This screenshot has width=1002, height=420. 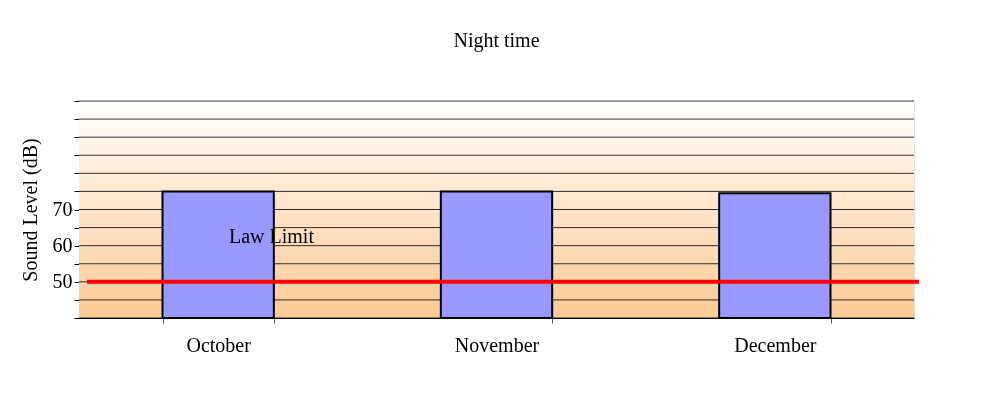 I want to click on x-tick-label: December, so click(x=775, y=344).